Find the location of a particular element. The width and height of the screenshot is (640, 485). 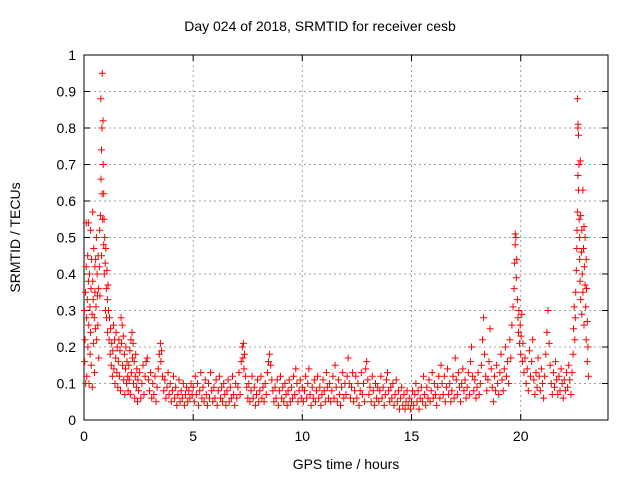

x-tick-label: 0 is located at coordinates (84, 436).